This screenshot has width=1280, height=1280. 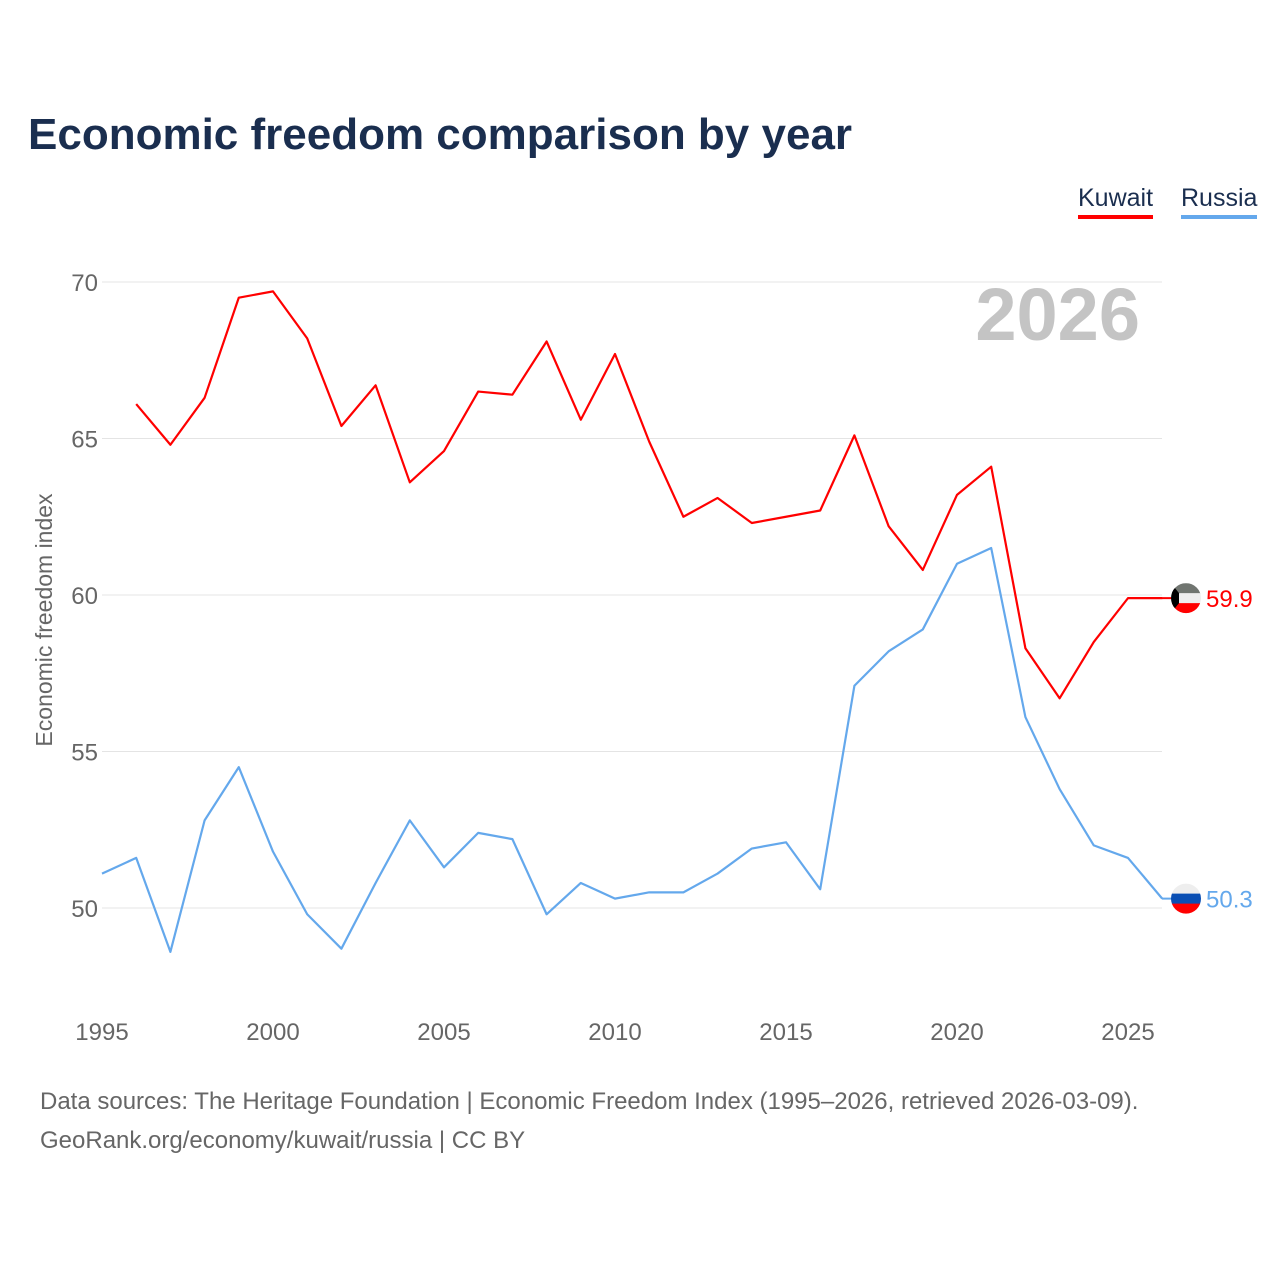 What do you see at coordinates (1127, 1032) in the screenshot?
I see `x-tick-label: 2025` at bounding box center [1127, 1032].